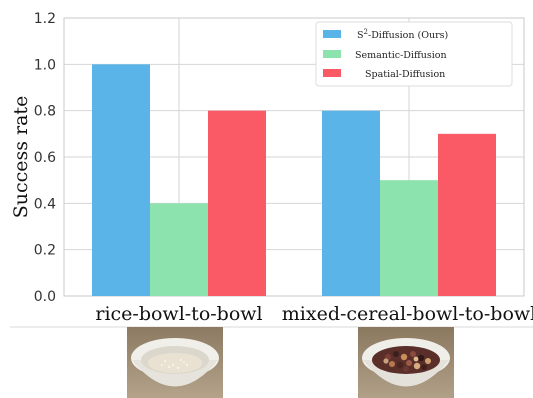 This screenshot has width=533, height=398. Describe the element at coordinates (45, 19) in the screenshot. I see `y-tick-label: 1.2` at that location.